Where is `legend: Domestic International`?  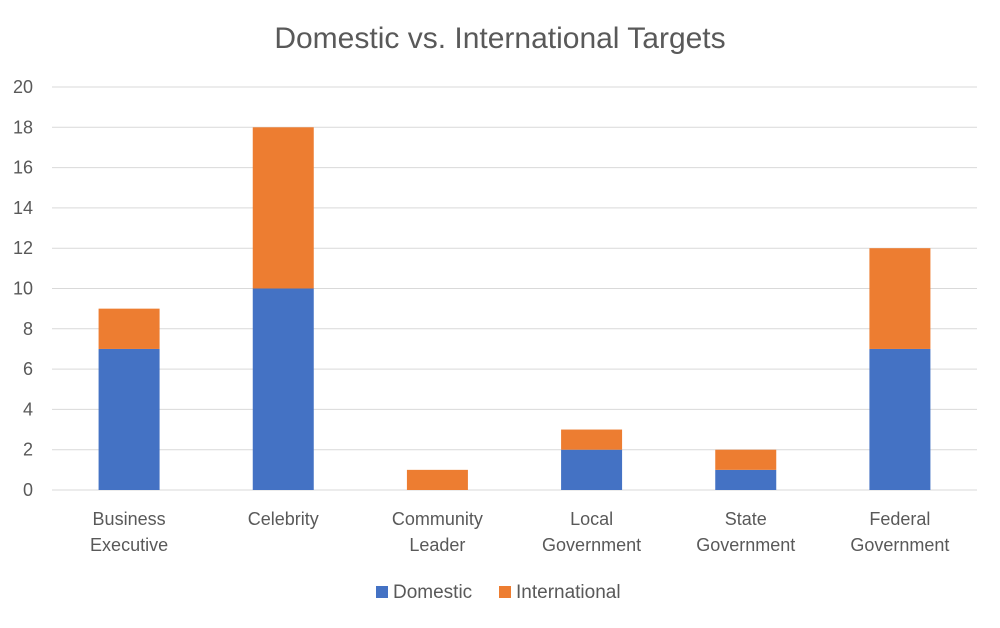 legend: Domestic International is located at coordinates (498, 592).